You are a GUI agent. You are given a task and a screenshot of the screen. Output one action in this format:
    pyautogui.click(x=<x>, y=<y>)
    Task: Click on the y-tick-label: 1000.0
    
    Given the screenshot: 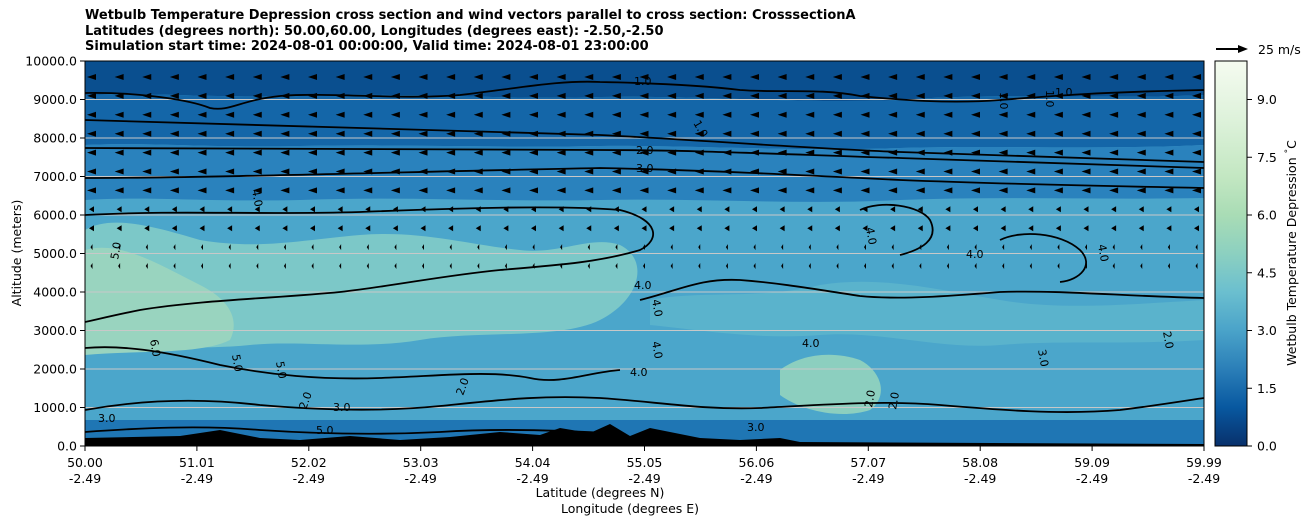 What is the action you would take?
    pyautogui.click(x=55, y=407)
    